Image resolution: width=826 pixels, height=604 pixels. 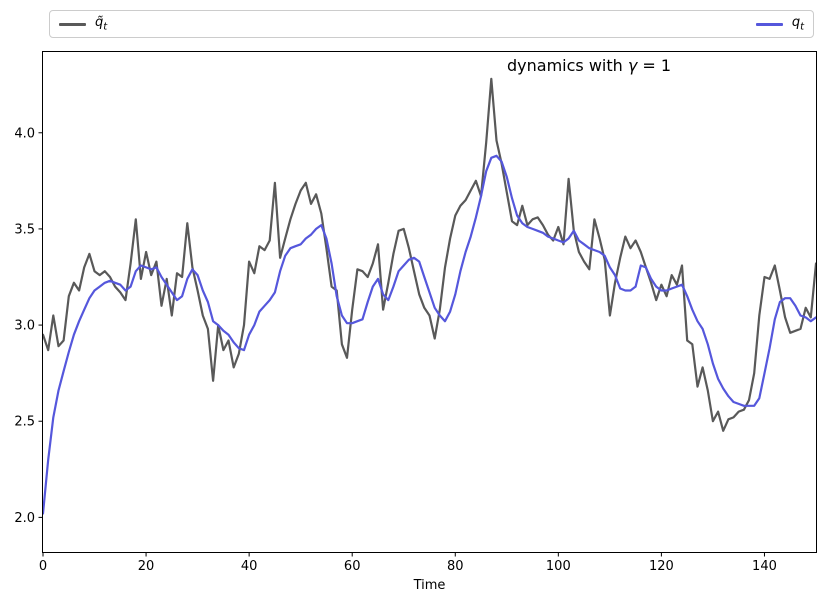 I want to click on x-tick-label: 120, so click(x=661, y=566).